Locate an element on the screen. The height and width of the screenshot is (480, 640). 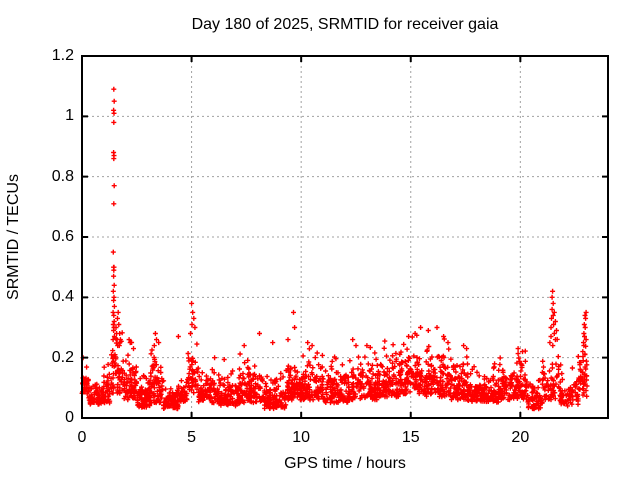
y-tick-label: 0 is located at coordinates (69, 417).